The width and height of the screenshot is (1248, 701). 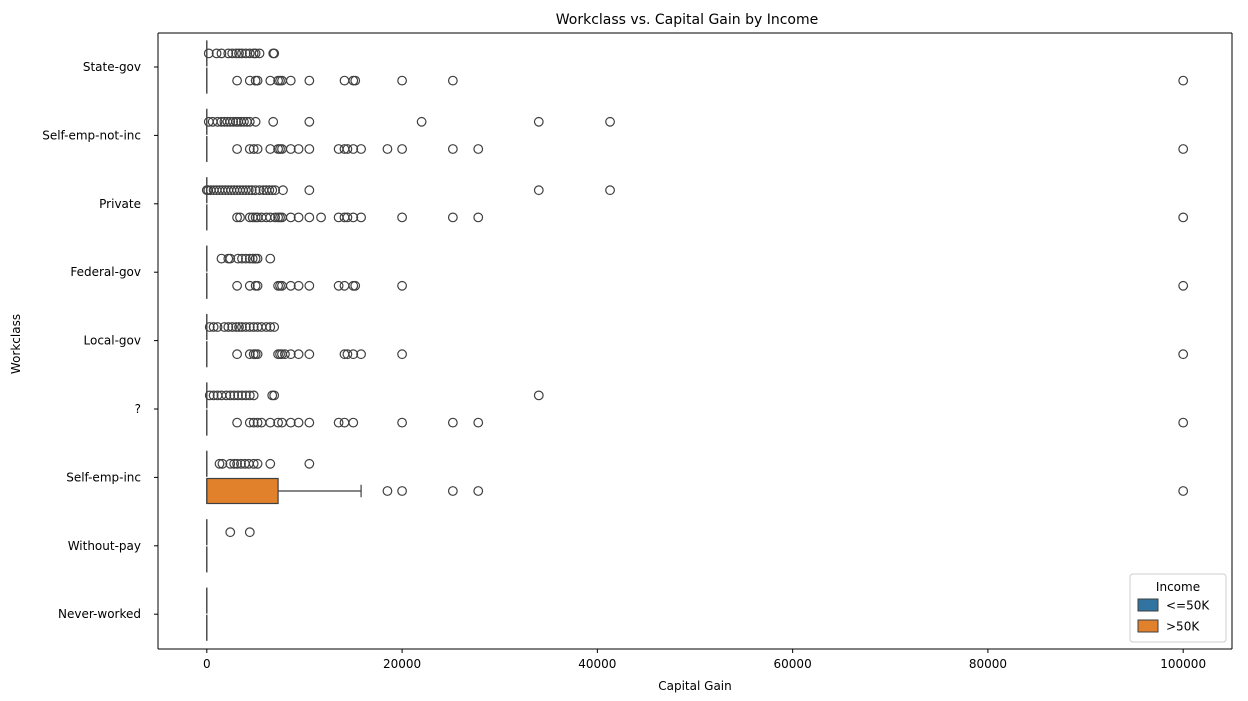 What do you see at coordinates (793, 664) in the screenshot?
I see `x-tick-label: 60000` at bounding box center [793, 664].